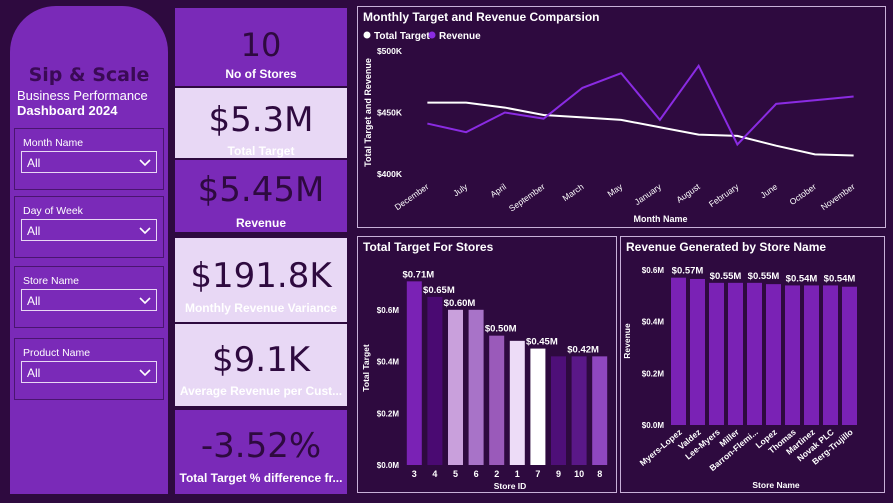 The image size is (893, 503). I want to click on slicer-month-name: Month Name All, so click(89, 159).